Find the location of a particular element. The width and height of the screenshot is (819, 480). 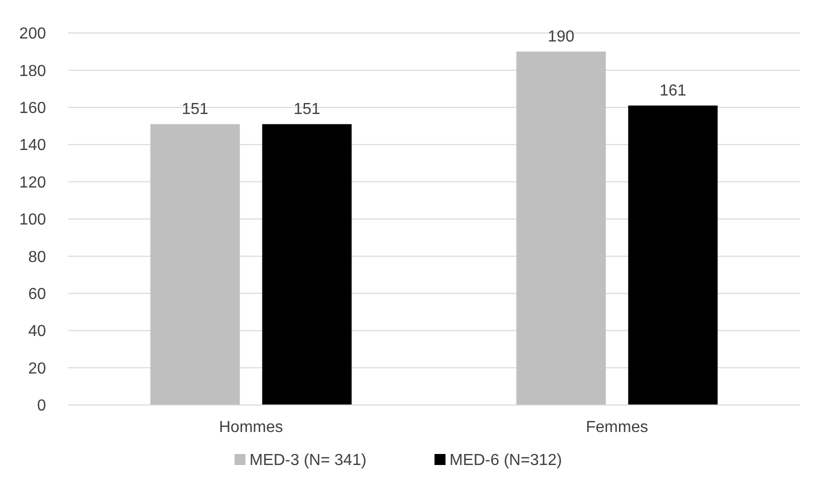

y-tick-label: 60 is located at coordinates (37, 294).